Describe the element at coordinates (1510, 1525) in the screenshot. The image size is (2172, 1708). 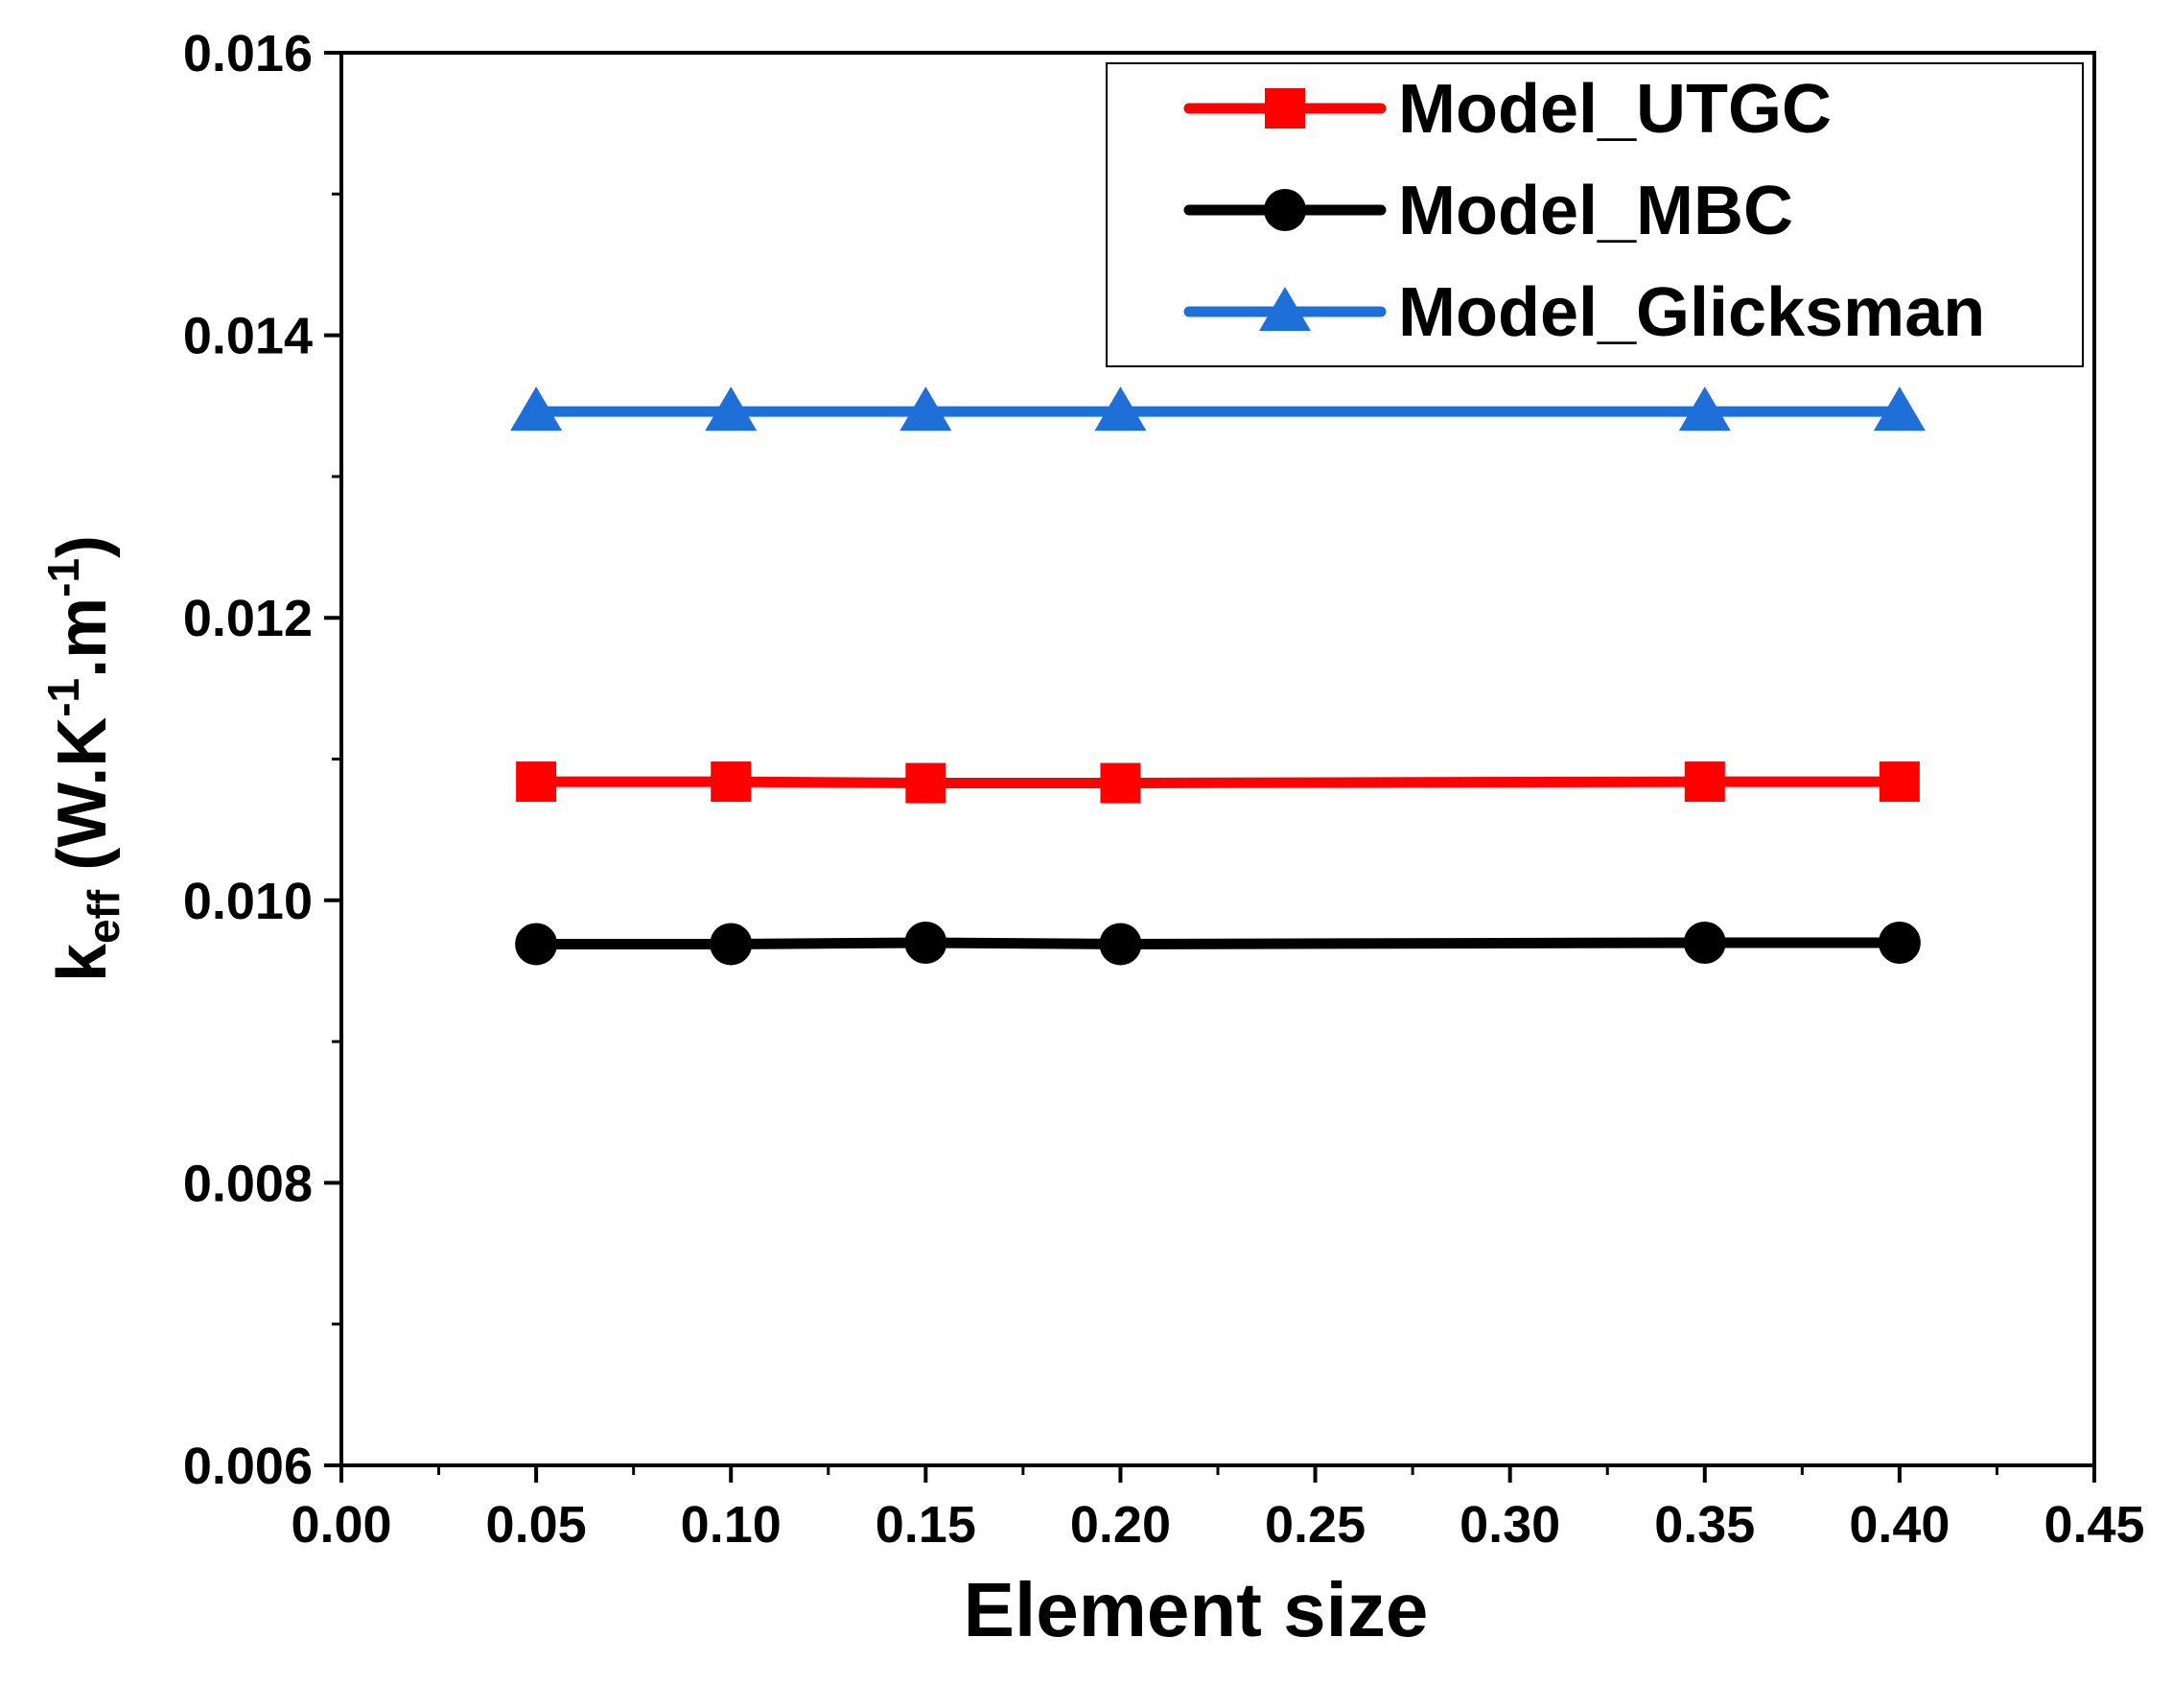
I see `x-tick-label: 0.30` at that location.